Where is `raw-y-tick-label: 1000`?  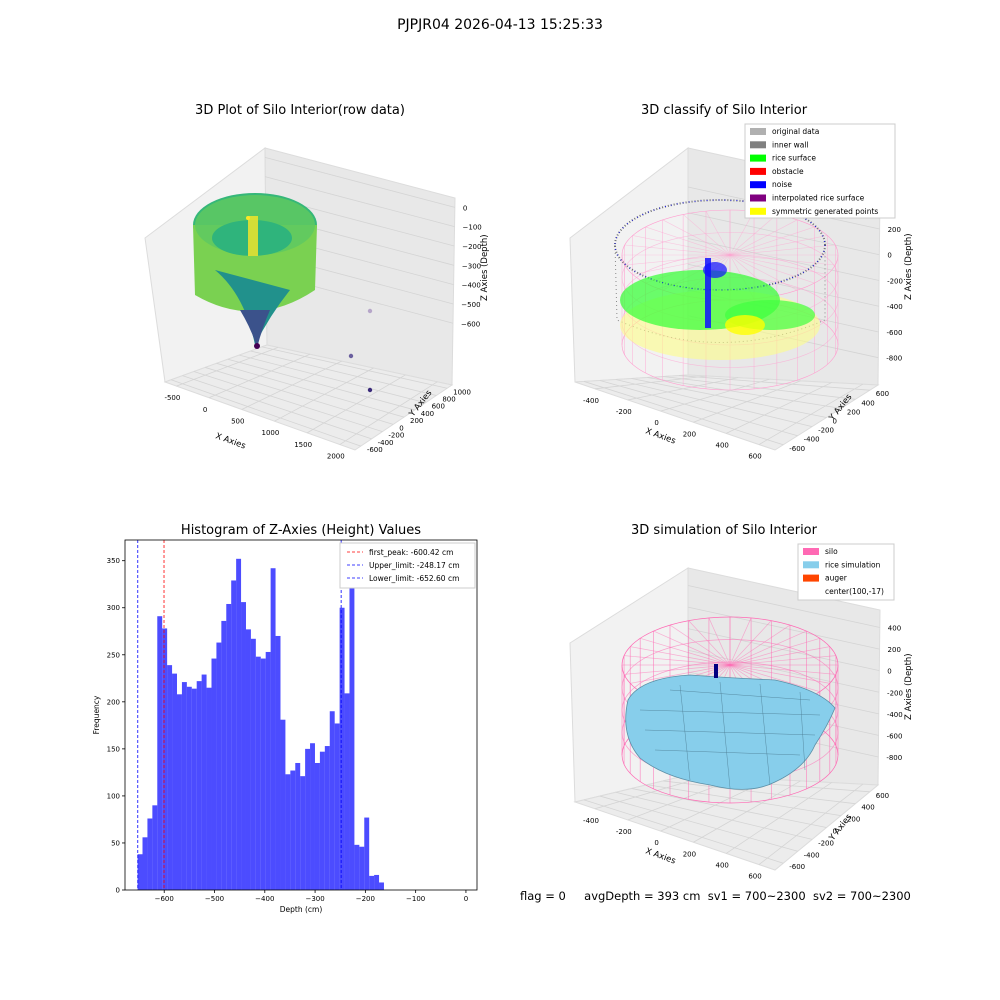 raw-y-tick-label: 1000 is located at coordinates (462, 392).